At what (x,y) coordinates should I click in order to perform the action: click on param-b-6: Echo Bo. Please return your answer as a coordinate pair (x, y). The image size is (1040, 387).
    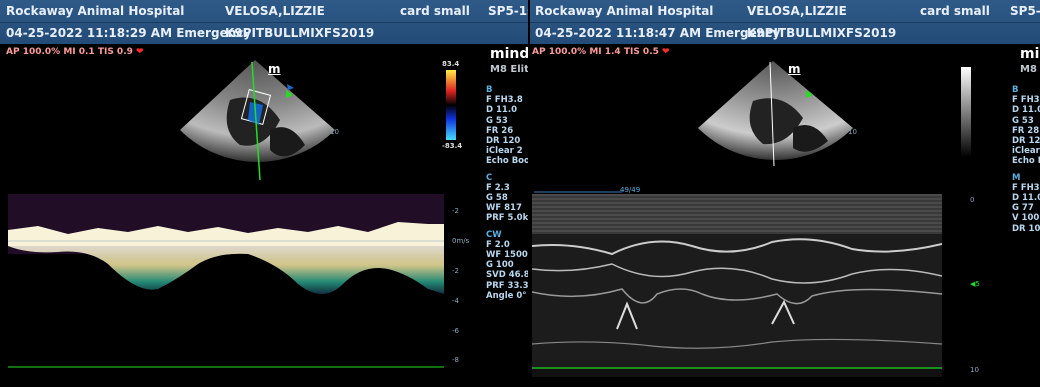
    Looking at the image, I should click on (1026, 161).